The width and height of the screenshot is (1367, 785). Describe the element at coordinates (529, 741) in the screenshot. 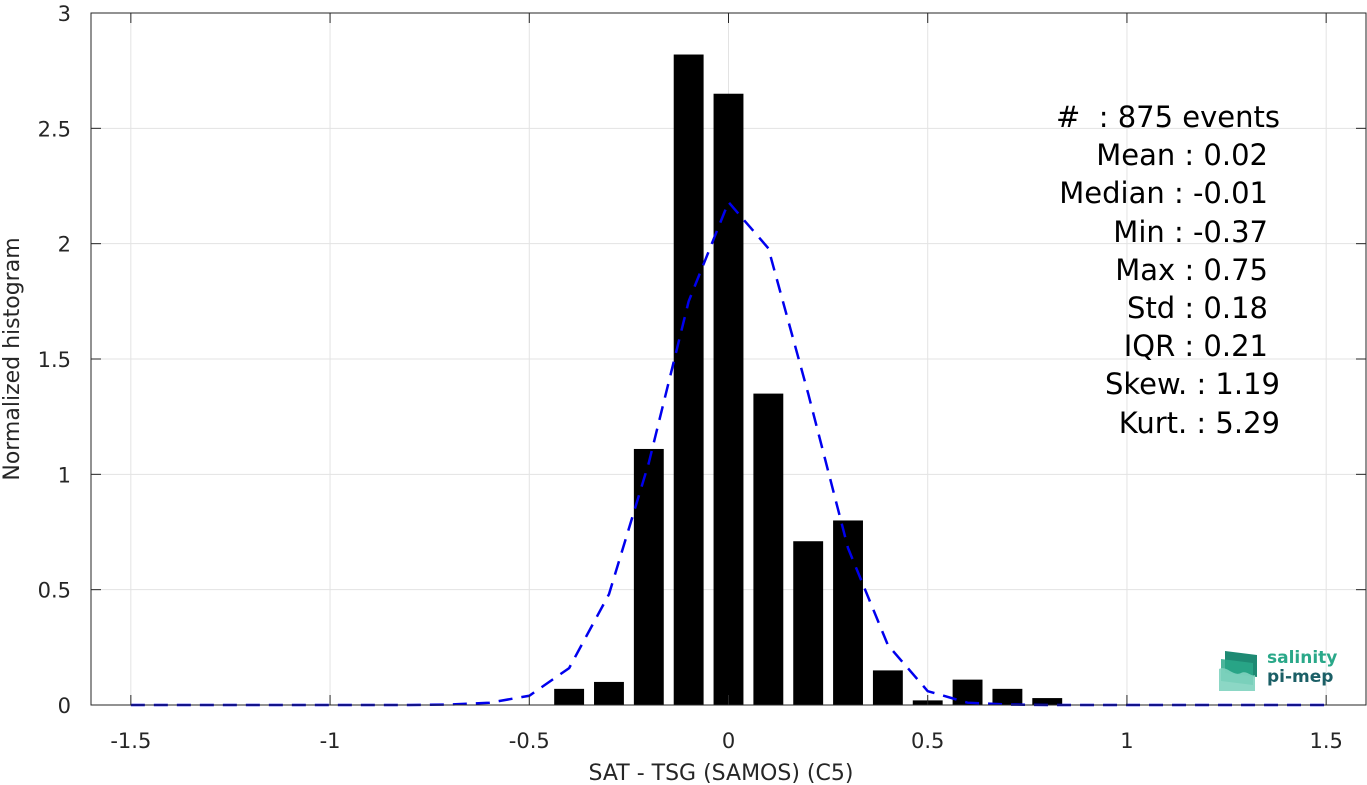

I see `x-tick-label: -0.5` at that location.